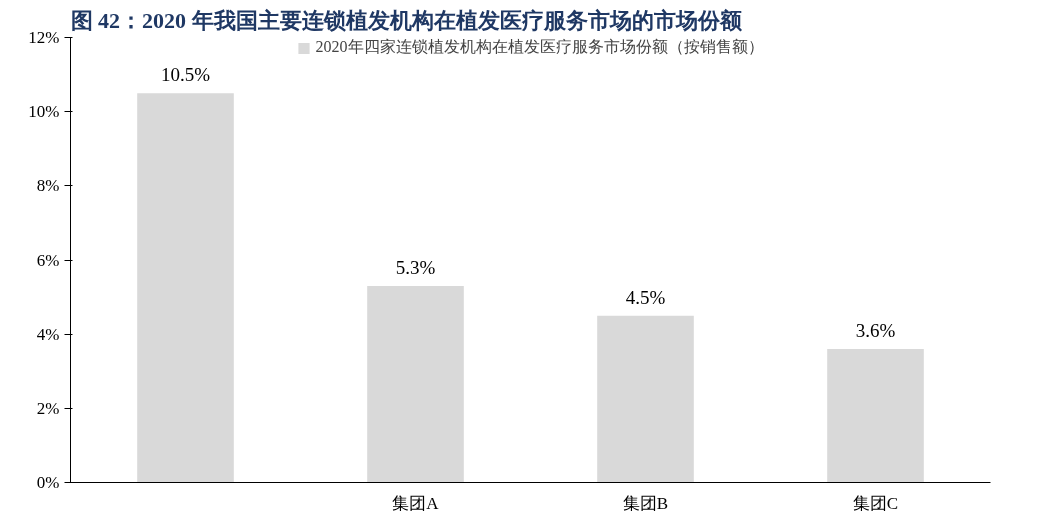 This screenshot has height=526, width=1040. I want to click on x-tick-label: 集团C, so click(875, 503).